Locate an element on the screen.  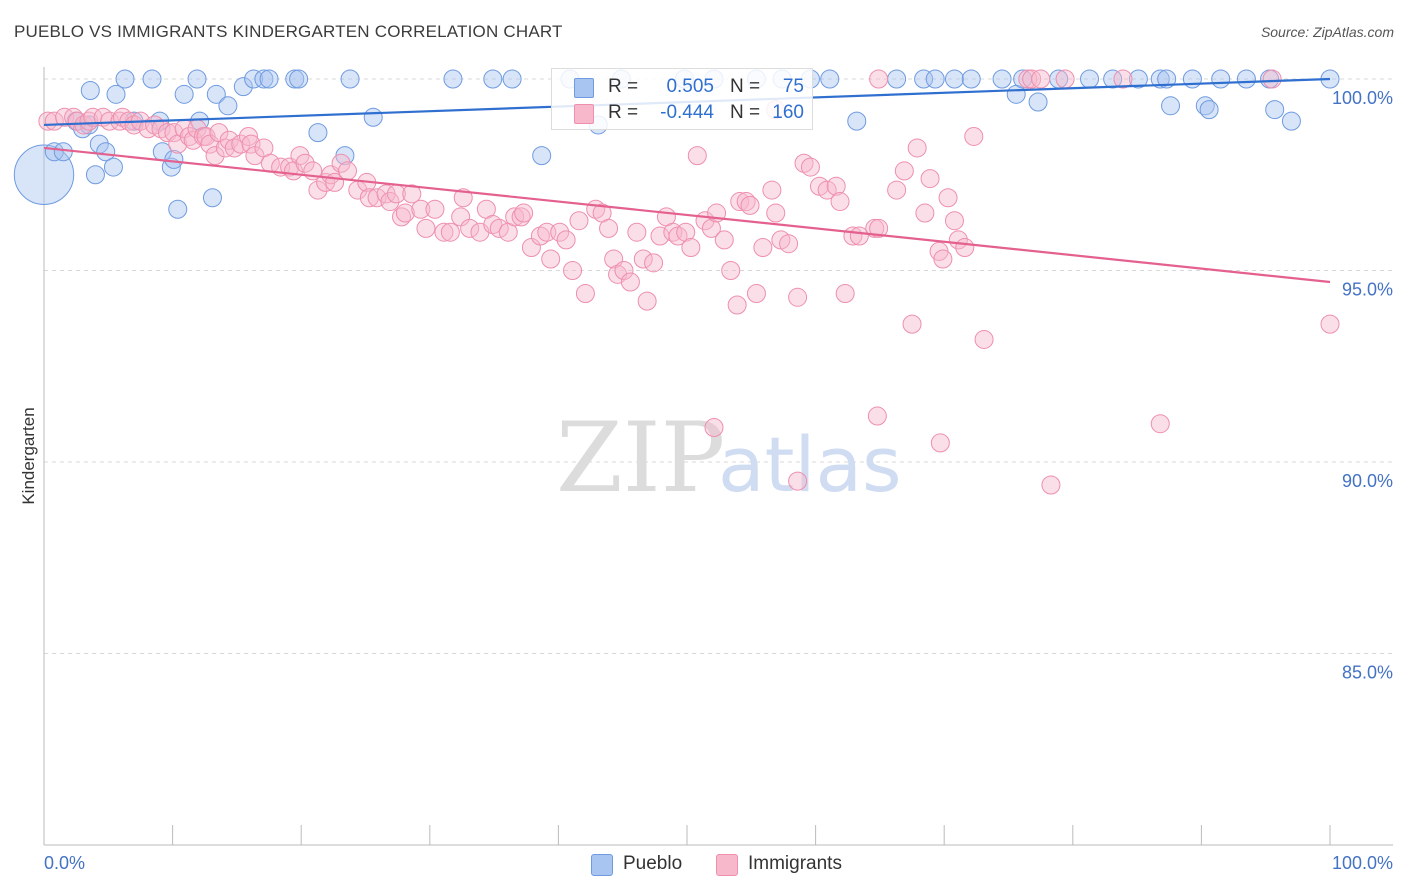
pueblo-legend-swatch is located at coordinates (602, 865).